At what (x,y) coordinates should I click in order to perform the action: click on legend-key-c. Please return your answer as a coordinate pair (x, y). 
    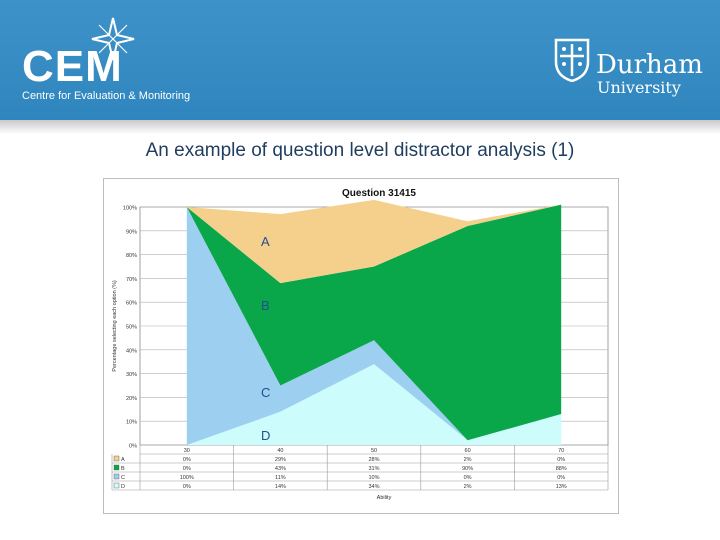
    Looking at the image, I should click on (116, 476).